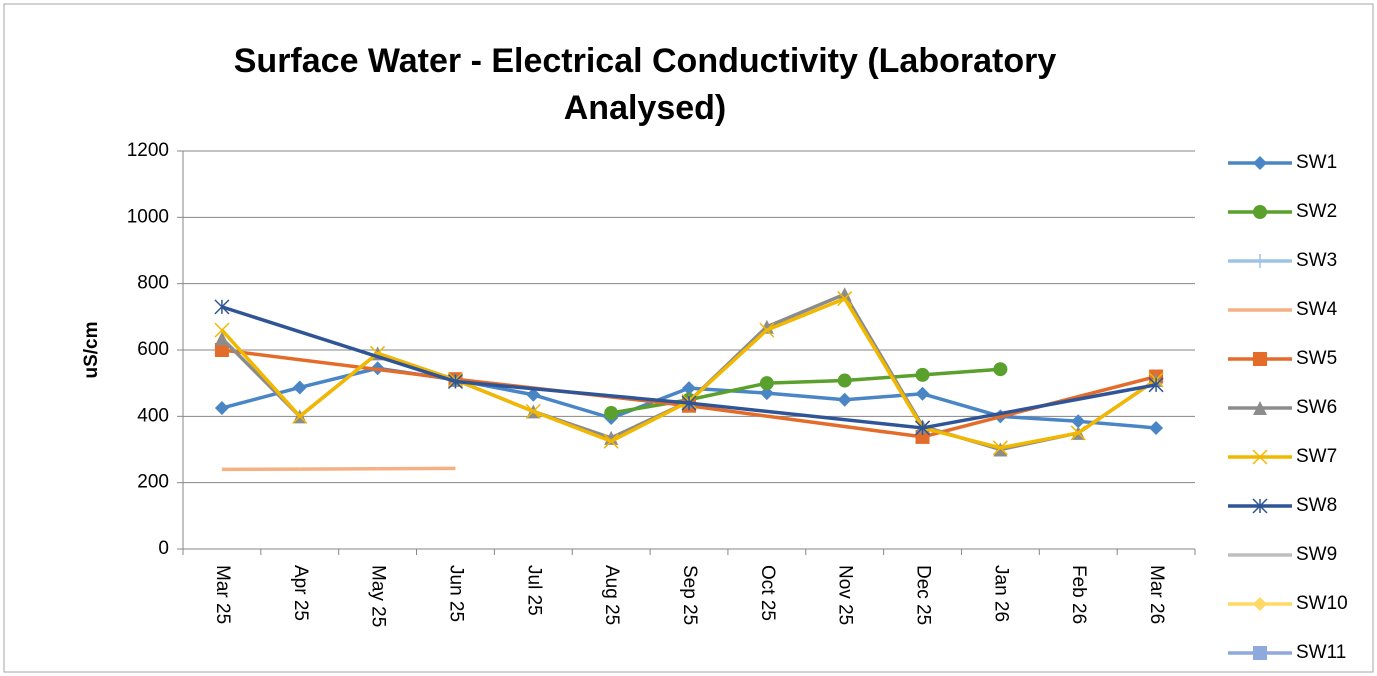  Describe the element at coordinates (300, 593) in the screenshot. I see `x-tick-label: Apr 25` at that location.